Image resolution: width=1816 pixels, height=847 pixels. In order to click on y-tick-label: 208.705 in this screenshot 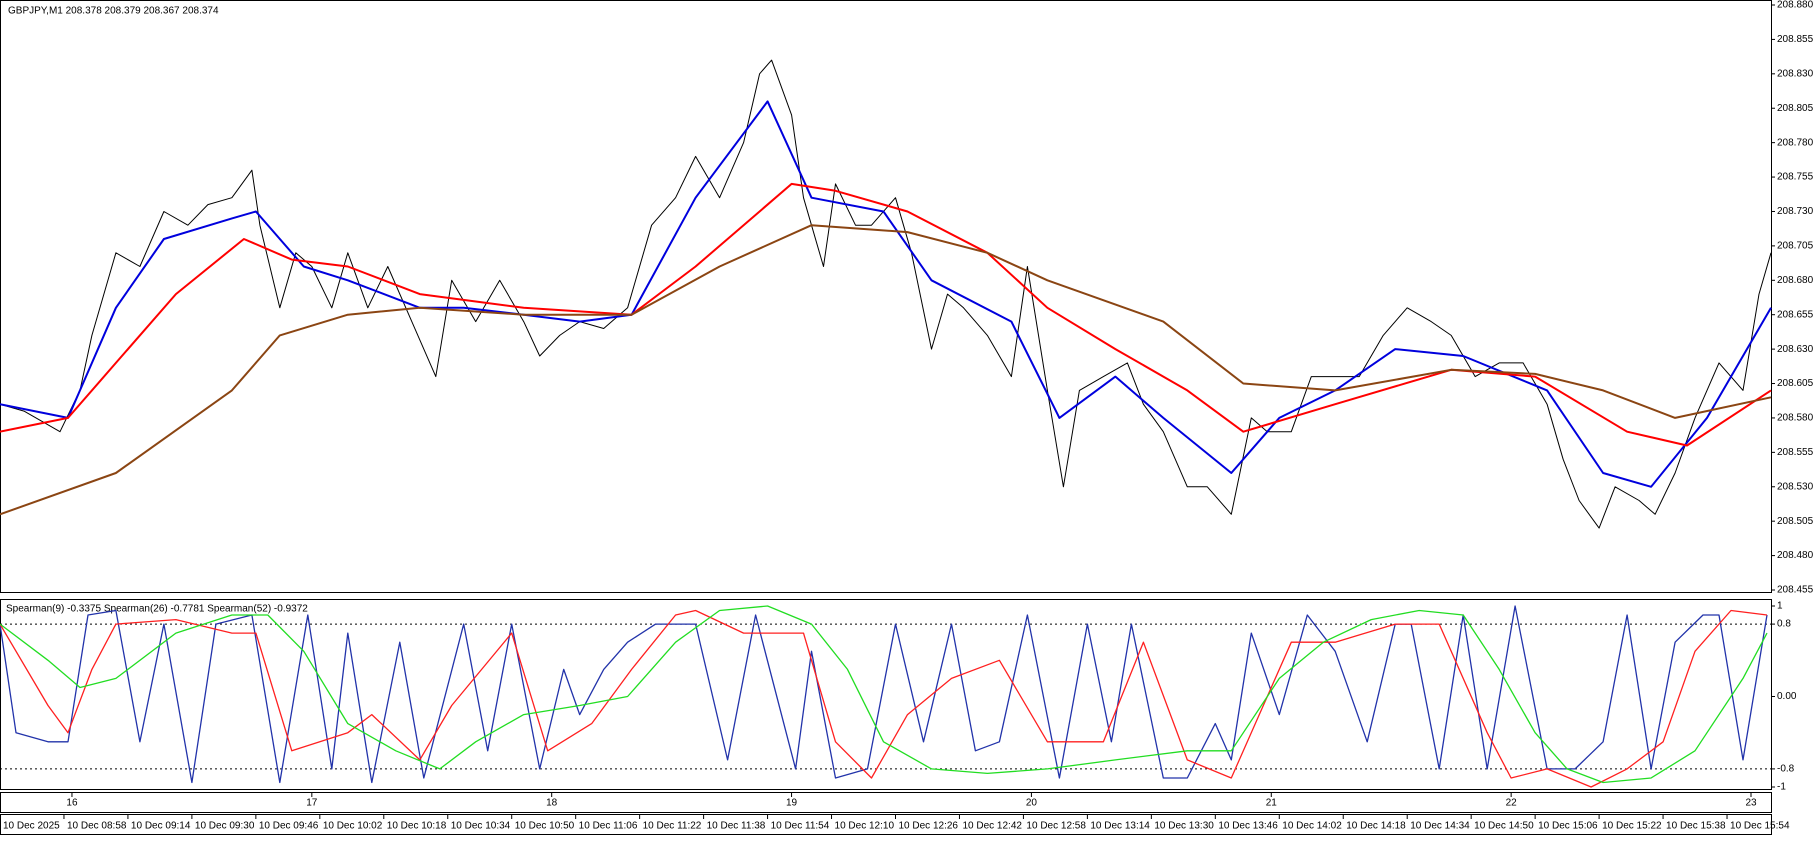, I will do `click(1795, 246)`.